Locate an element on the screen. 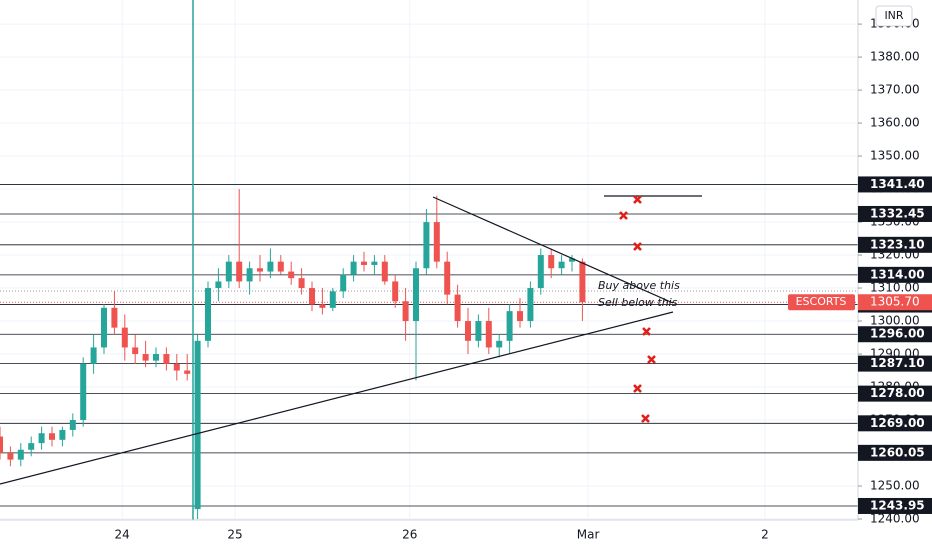  x-tick-label: 26 is located at coordinates (409, 535).